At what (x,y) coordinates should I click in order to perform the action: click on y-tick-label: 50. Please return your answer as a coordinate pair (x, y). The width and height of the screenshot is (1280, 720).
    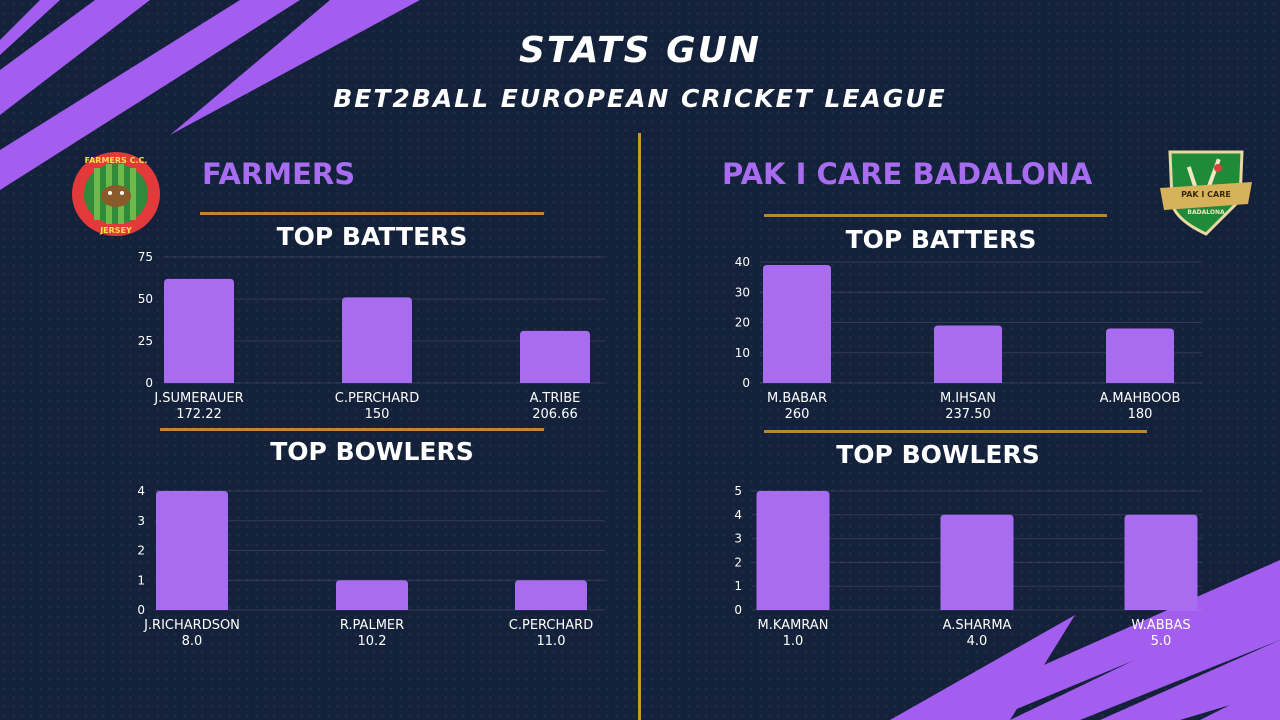
    Looking at the image, I should click on (145, 299).